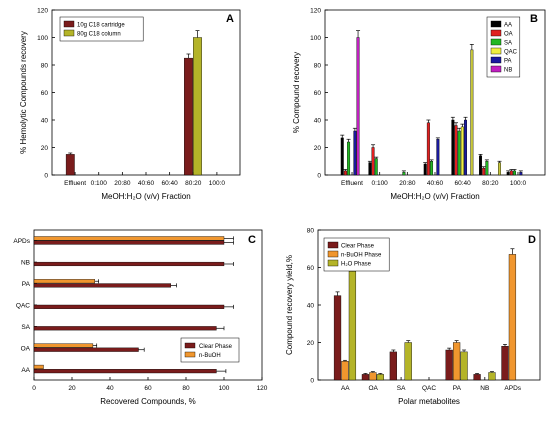 The width and height of the screenshot is (550, 440). What do you see at coordinates (380, 183) in the screenshot?
I see `x-tick-label: 0:100` at bounding box center [380, 183].